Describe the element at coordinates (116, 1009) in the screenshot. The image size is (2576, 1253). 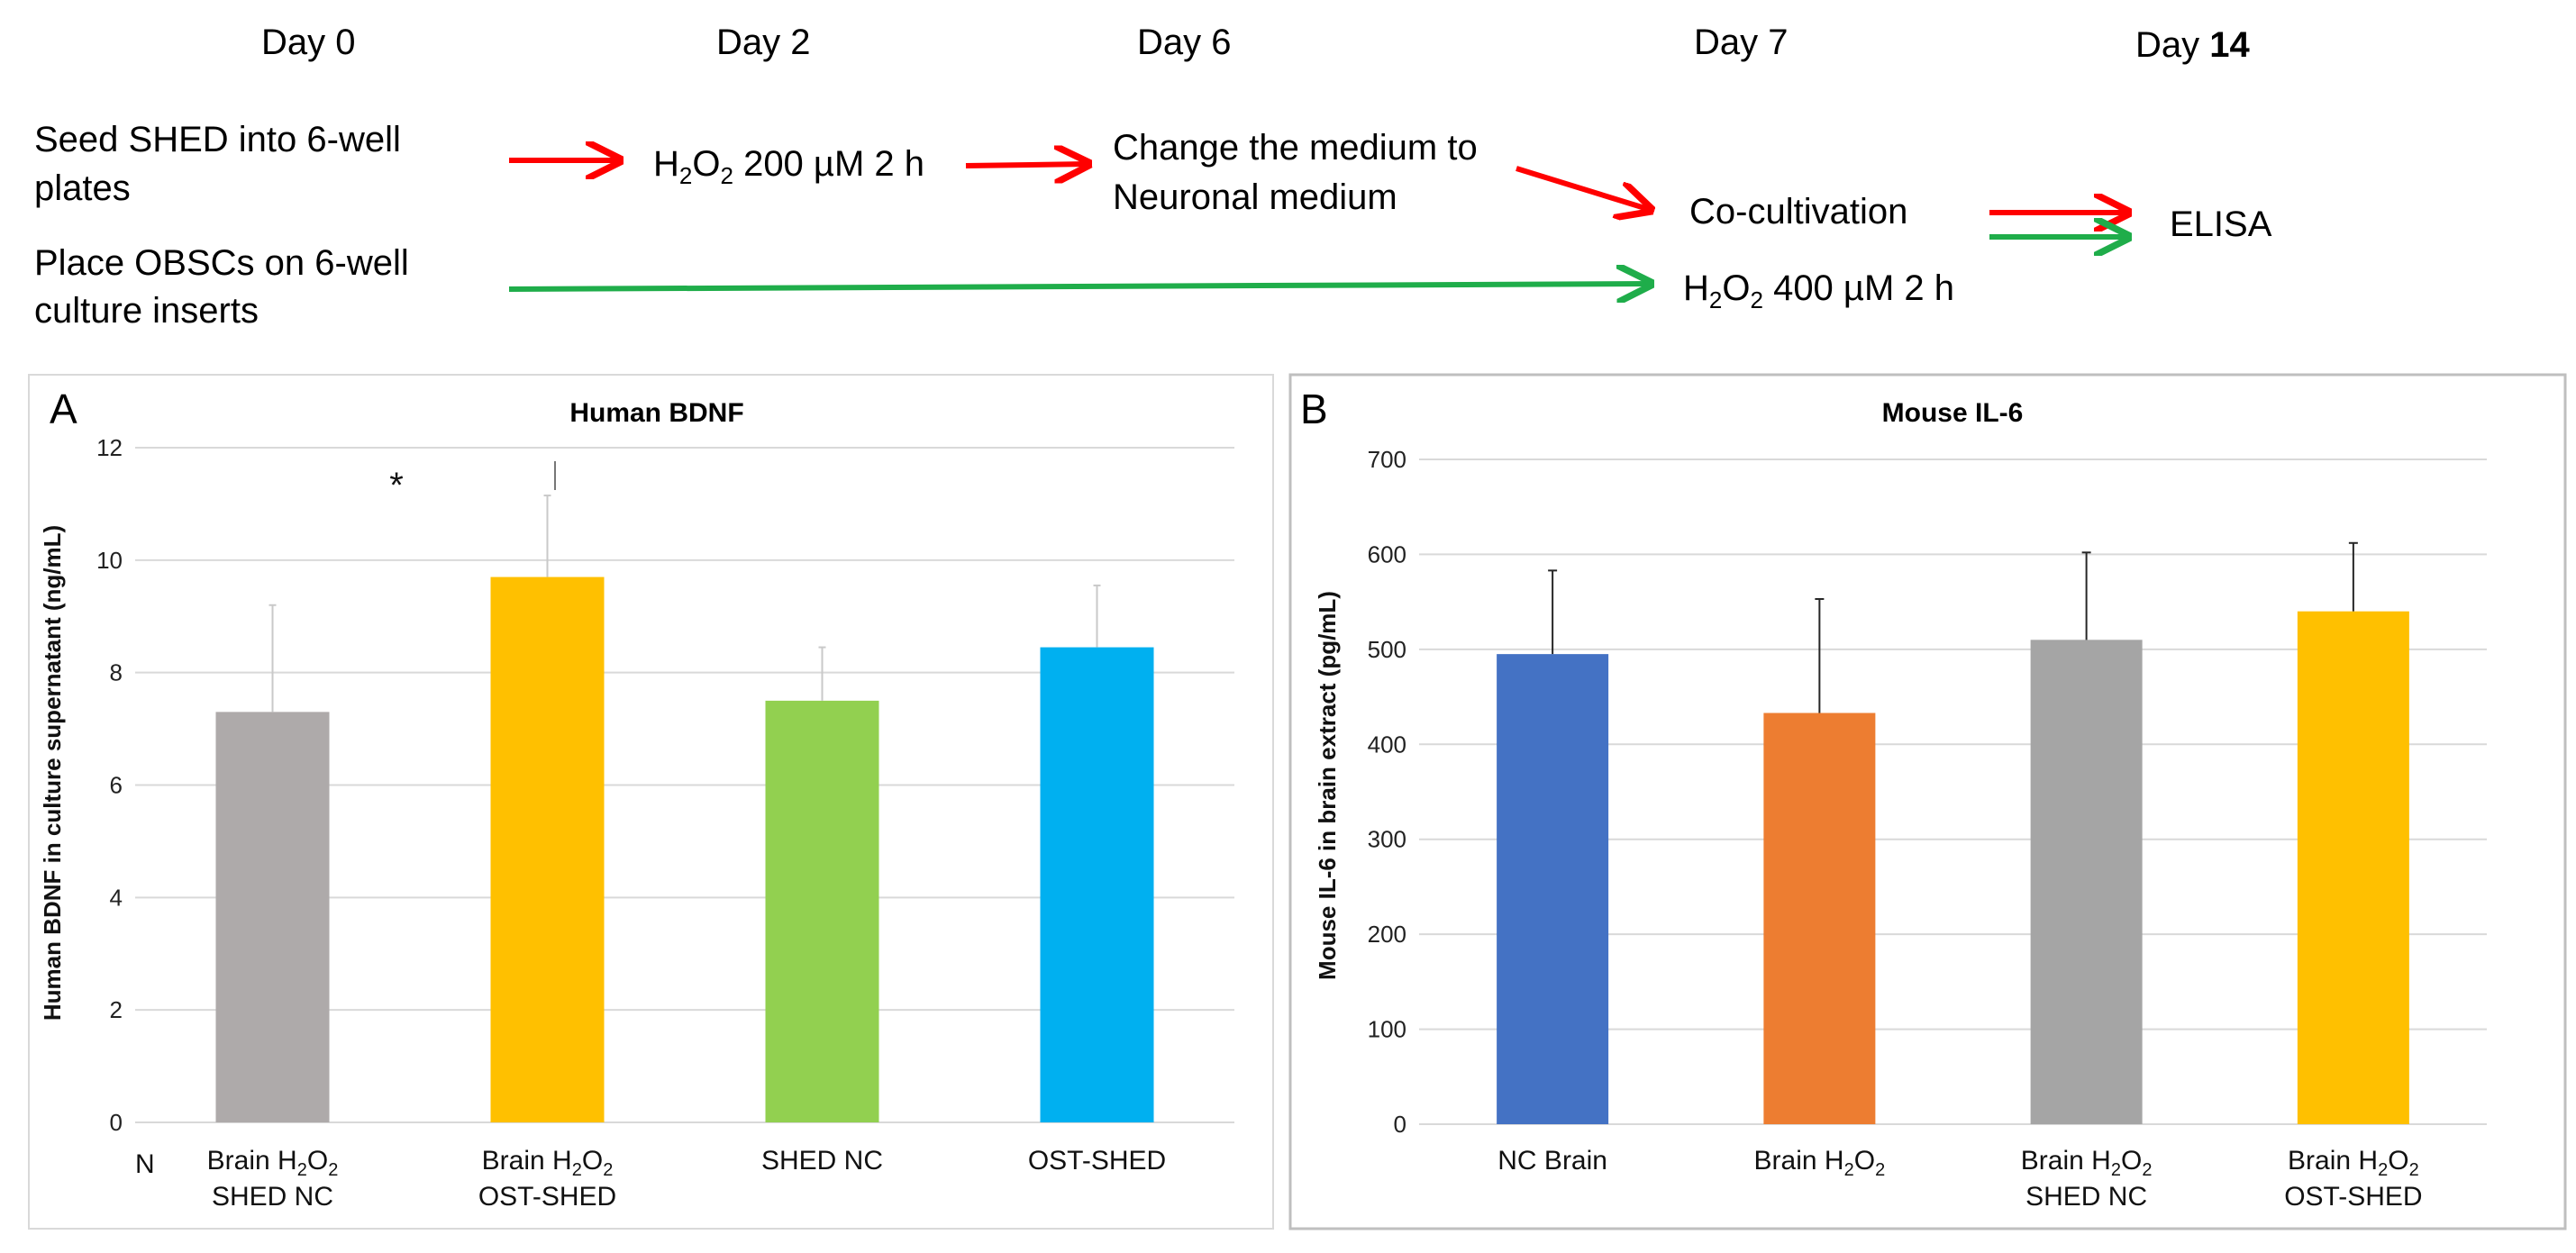
I see `y-tick-label: 2` at that location.